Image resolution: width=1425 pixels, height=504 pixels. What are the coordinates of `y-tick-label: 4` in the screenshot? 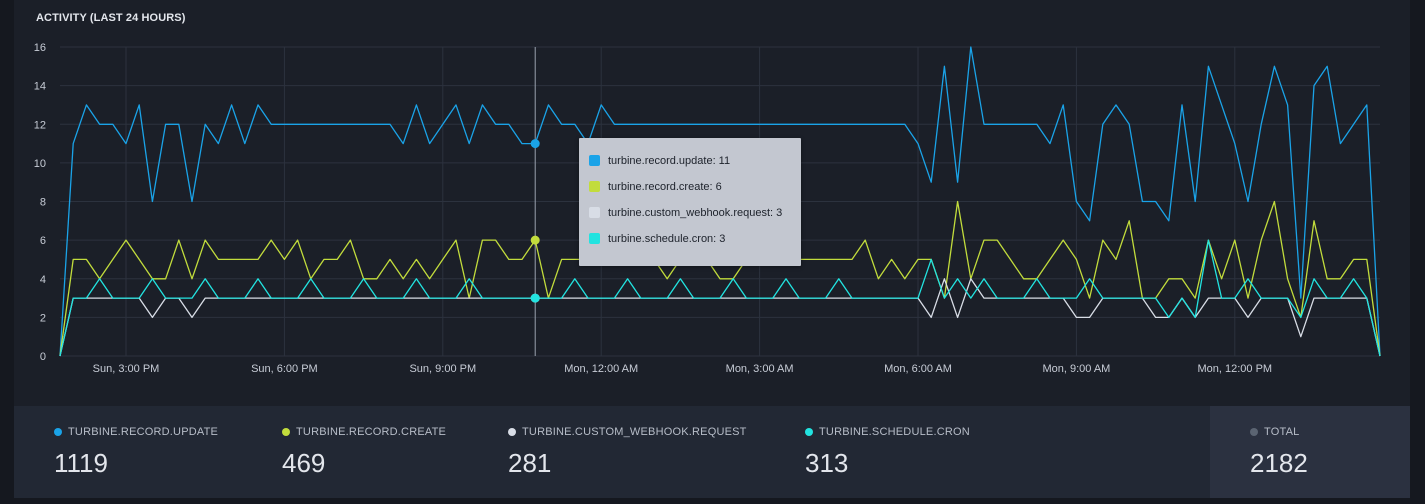 It's located at (43, 280).